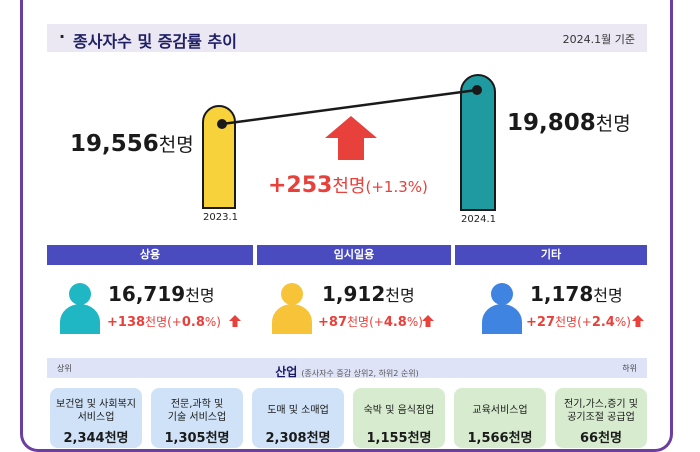 Image resolution: width=700 pixels, height=452 pixels. I want to click on page-title: 종사자수 및 증감률 추이, so click(155, 41).